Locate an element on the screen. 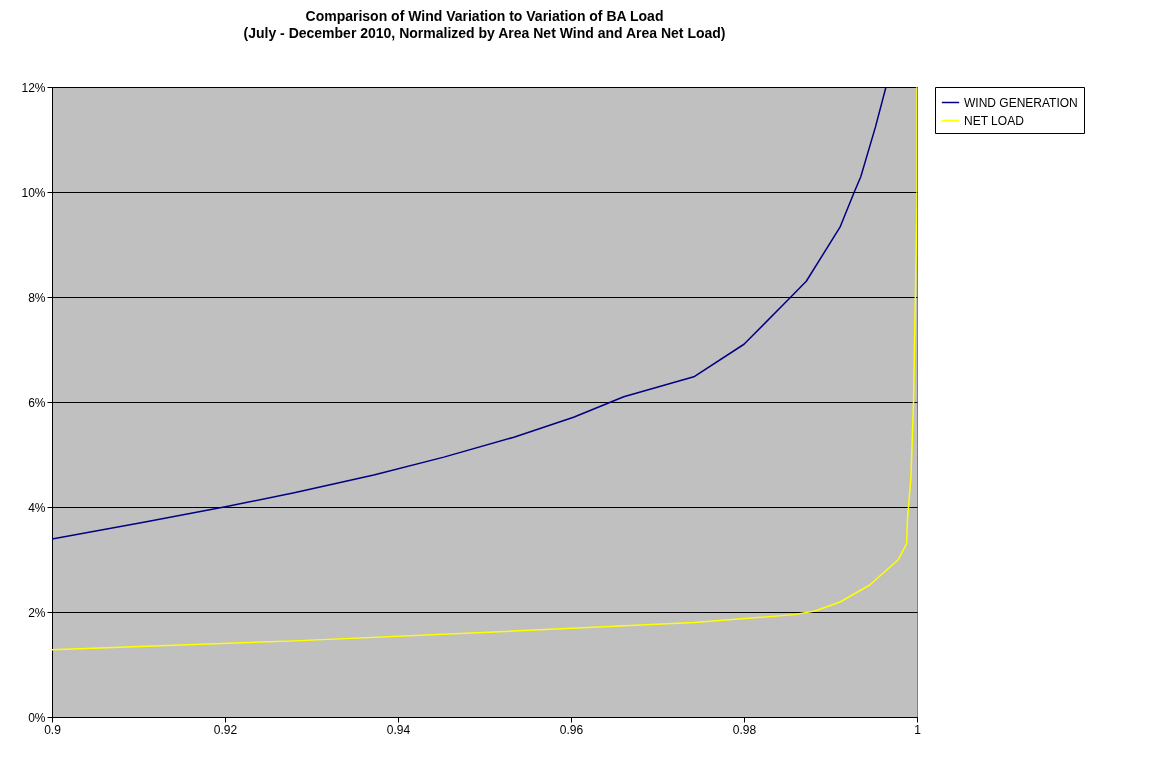 This screenshot has height=774, width=1175. x-tick-label: 0.98 is located at coordinates (744, 729).